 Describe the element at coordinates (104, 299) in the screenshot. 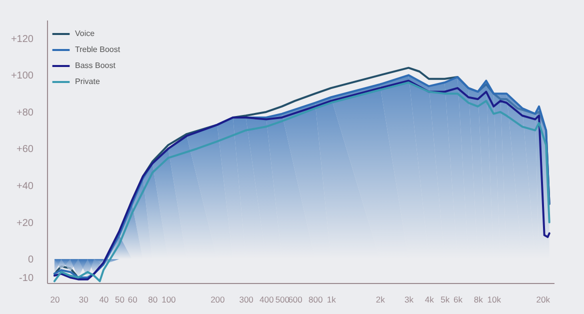

I see `x-tick-label: 40` at that location.